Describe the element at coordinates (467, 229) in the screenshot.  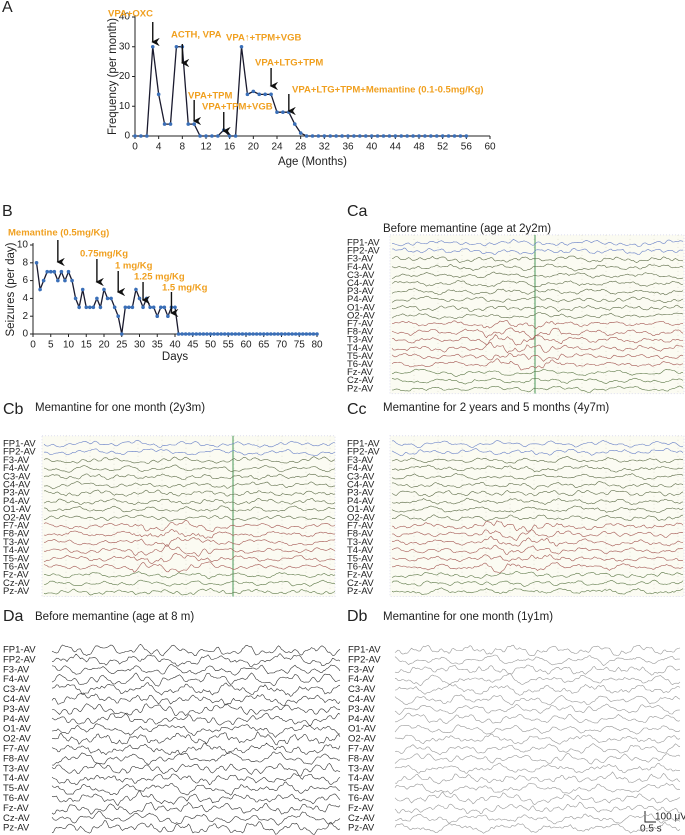
I see `panel-title: Before memantine (age at 2y2m)` at that location.